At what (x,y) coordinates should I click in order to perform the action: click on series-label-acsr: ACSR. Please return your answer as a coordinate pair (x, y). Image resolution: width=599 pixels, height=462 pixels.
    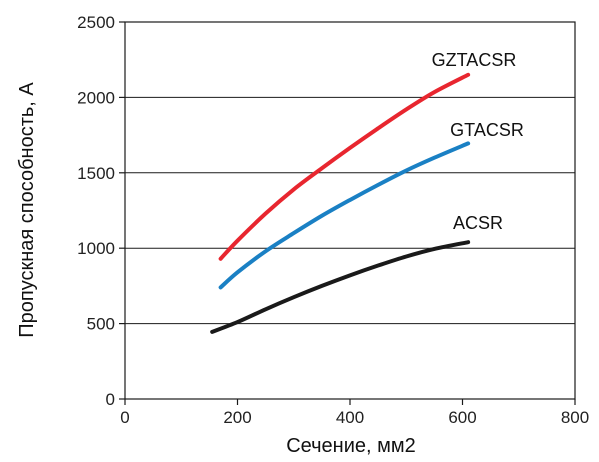
    Looking at the image, I should click on (478, 223).